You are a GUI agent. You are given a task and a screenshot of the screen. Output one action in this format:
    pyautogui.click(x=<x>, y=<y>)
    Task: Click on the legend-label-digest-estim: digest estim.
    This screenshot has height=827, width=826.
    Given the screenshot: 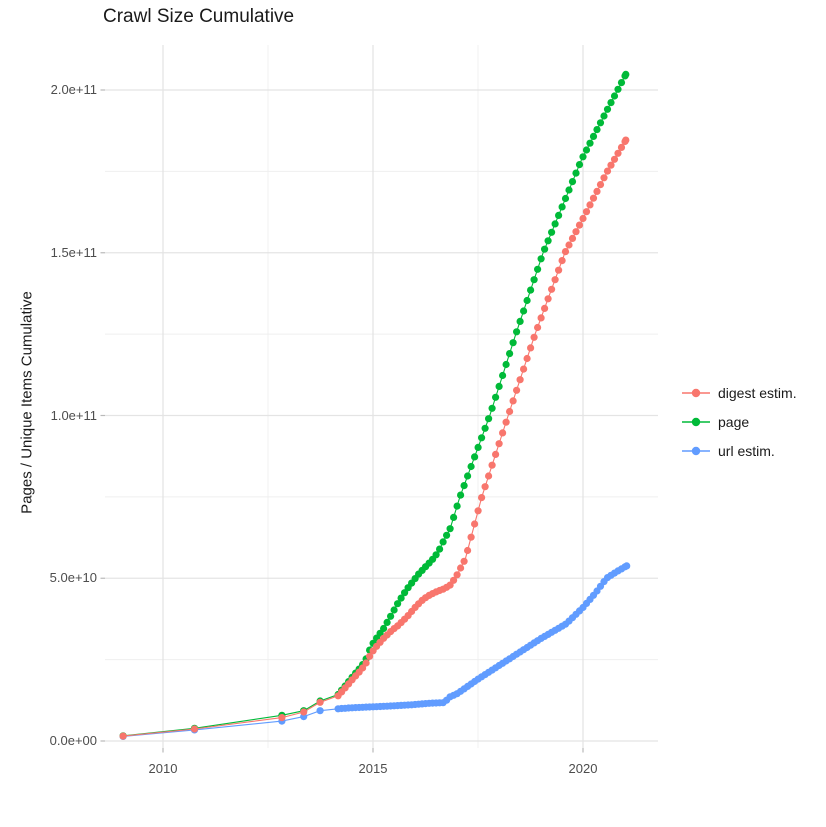 What is the action you would take?
    pyautogui.click(x=757, y=392)
    